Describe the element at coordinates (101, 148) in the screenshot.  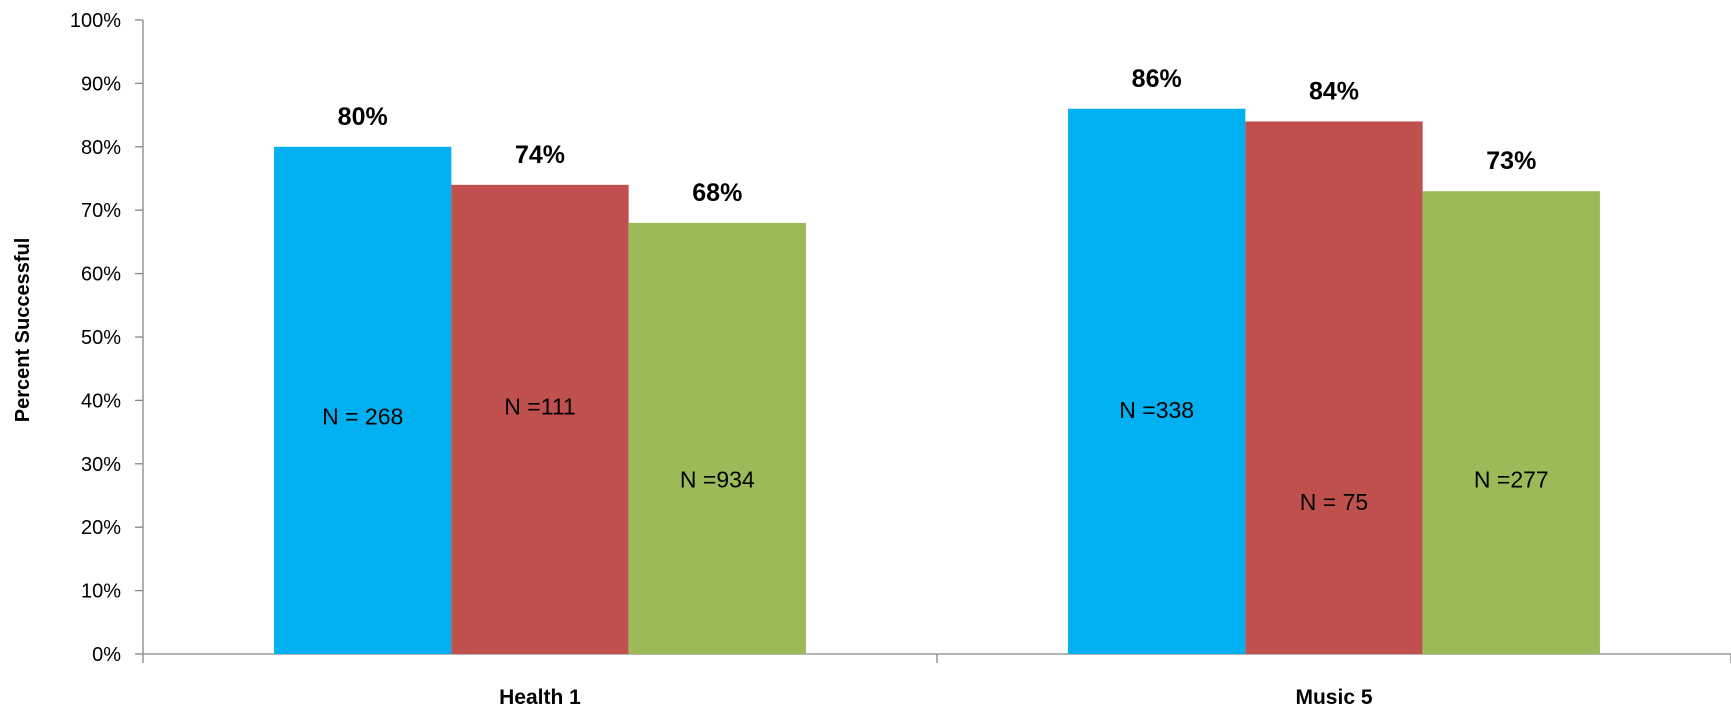
I see `y-tick-label: 80%` at that location.